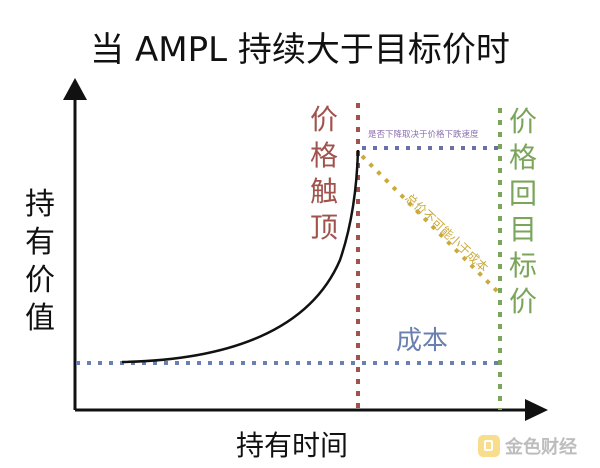  Describe the element at coordinates (40, 262) in the screenshot. I see `y-axis-label: 持 有 价 值` at that location.